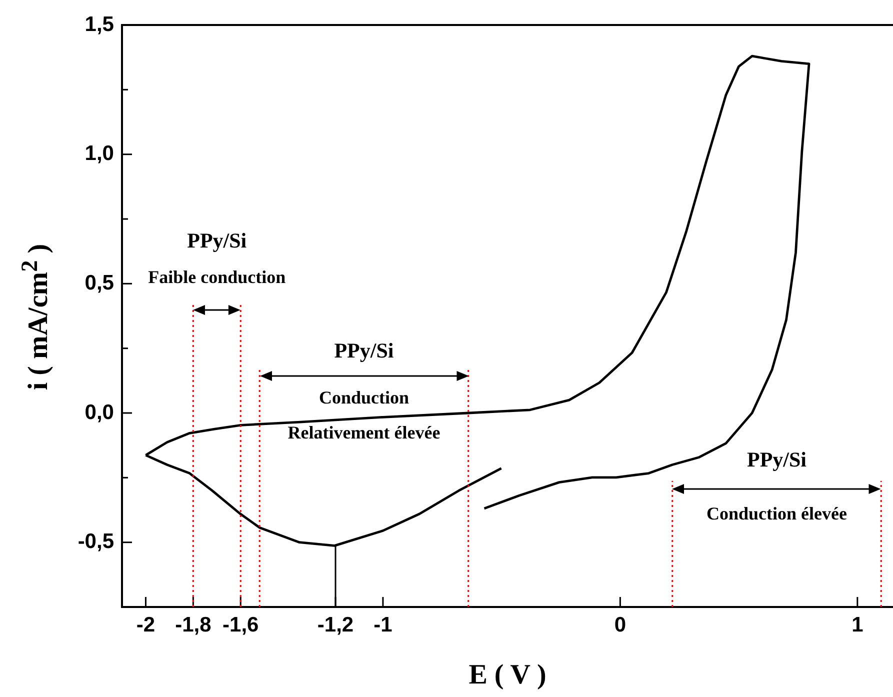 The height and width of the screenshot is (697, 893). Describe the element at coordinates (99, 24) in the screenshot. I see `y-tick-label: 1,5` at that location.